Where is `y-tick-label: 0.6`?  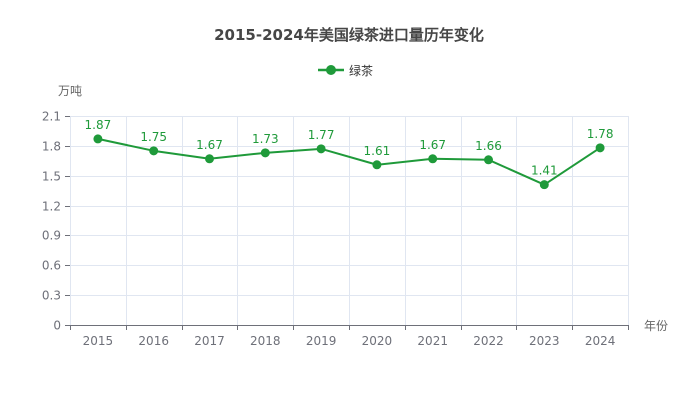
y-tick-label: 0.6 is located at coordinates (51, 266).